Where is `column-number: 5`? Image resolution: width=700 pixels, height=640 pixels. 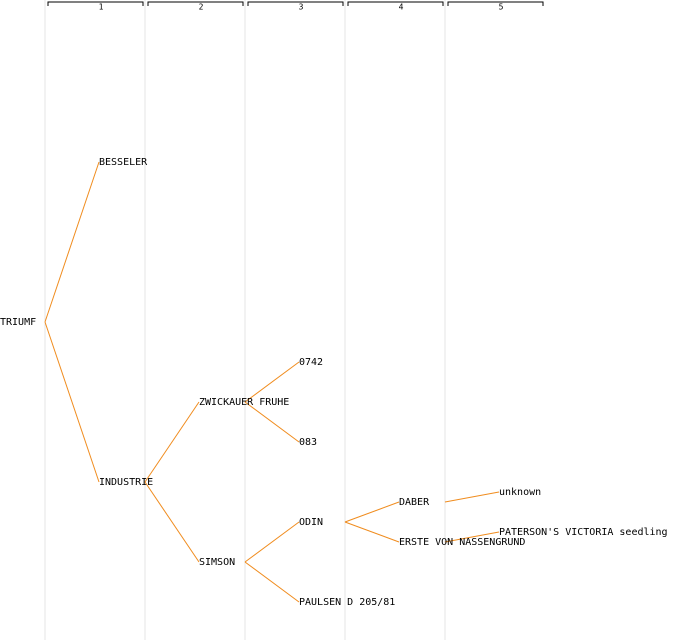 column-number: 5 is located at coordinates (501, 7).